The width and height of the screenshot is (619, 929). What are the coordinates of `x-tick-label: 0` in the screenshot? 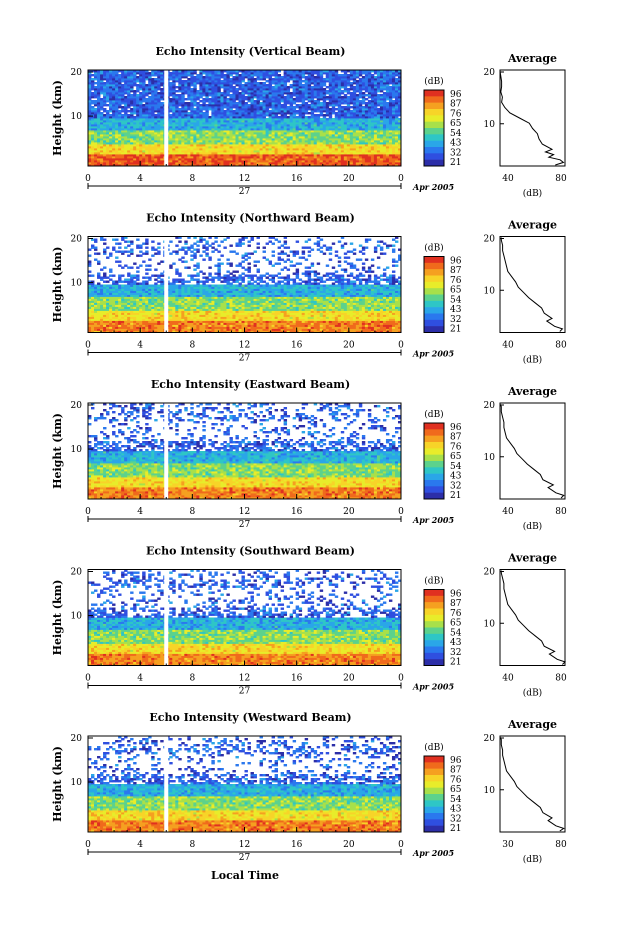 It's located at (401, 179).